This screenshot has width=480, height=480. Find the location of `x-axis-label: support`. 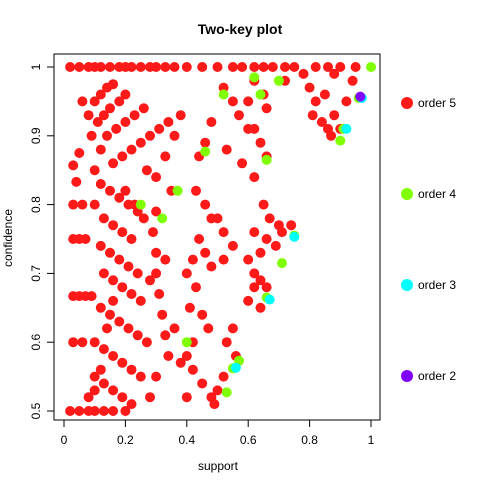

x-axis-label: support is located at coordinates (218, 466).